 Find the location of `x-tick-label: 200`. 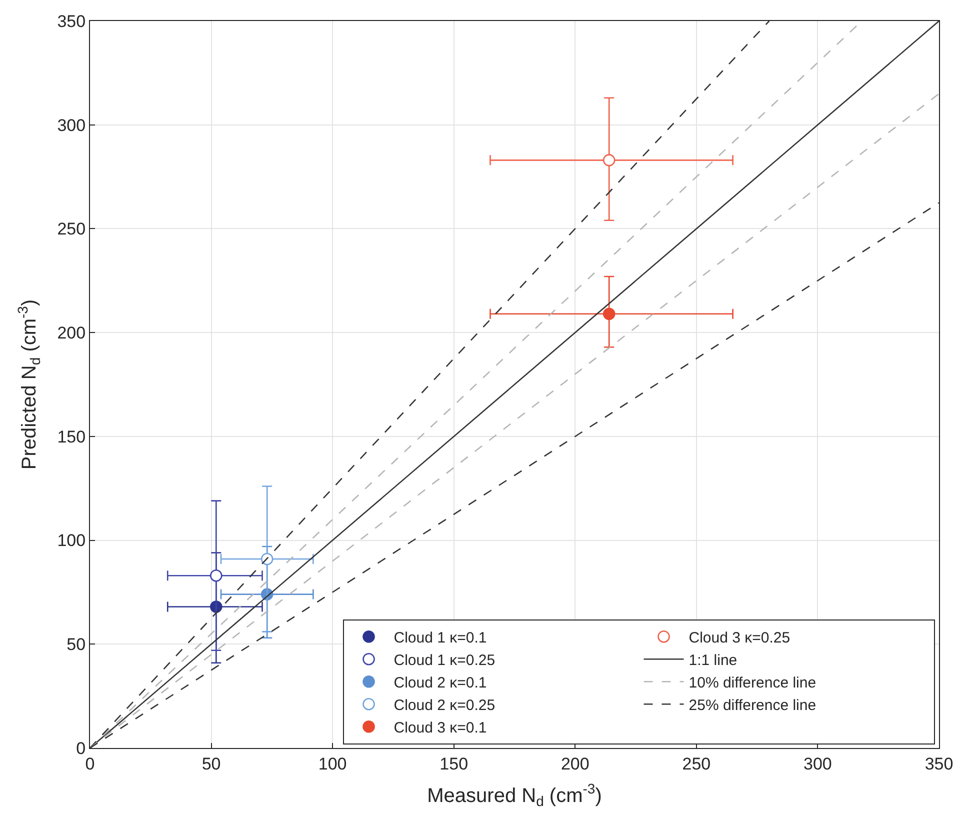

x-tick-label: 200 is located at coordinates (575, 764).